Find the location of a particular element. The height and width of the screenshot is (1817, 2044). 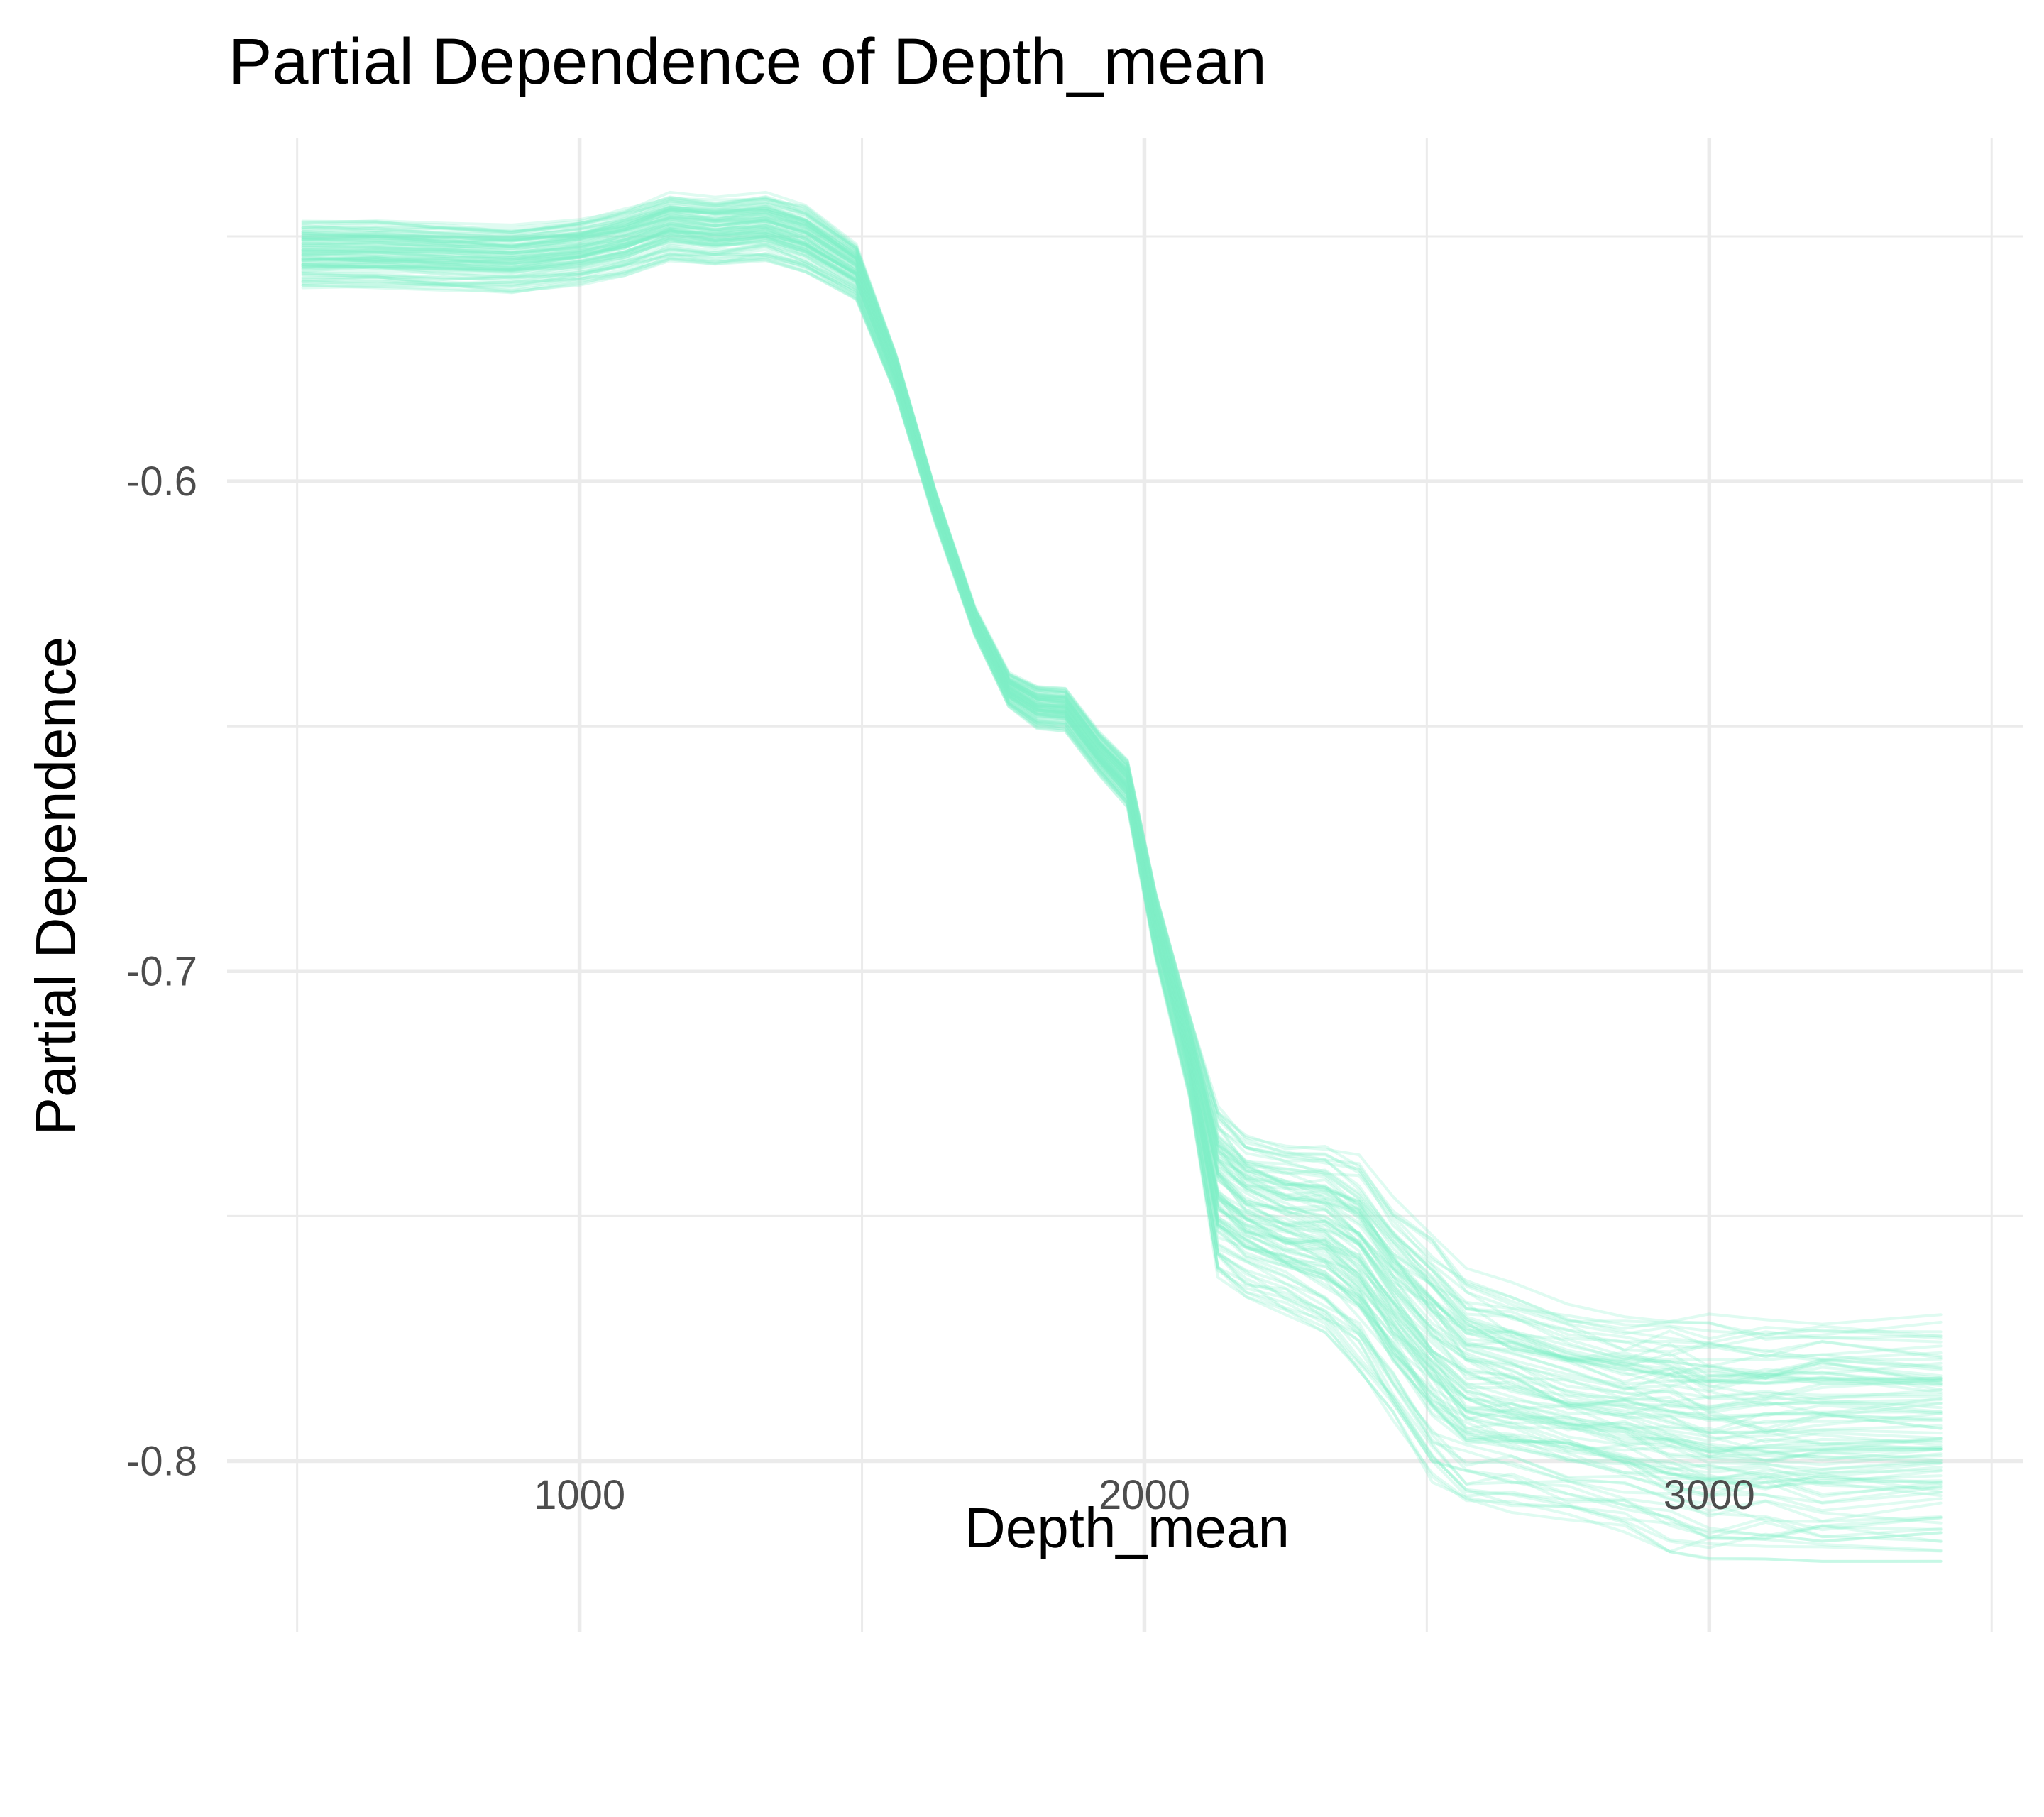

x-tick-label: 1000 is located at coordinates (579, 1495).